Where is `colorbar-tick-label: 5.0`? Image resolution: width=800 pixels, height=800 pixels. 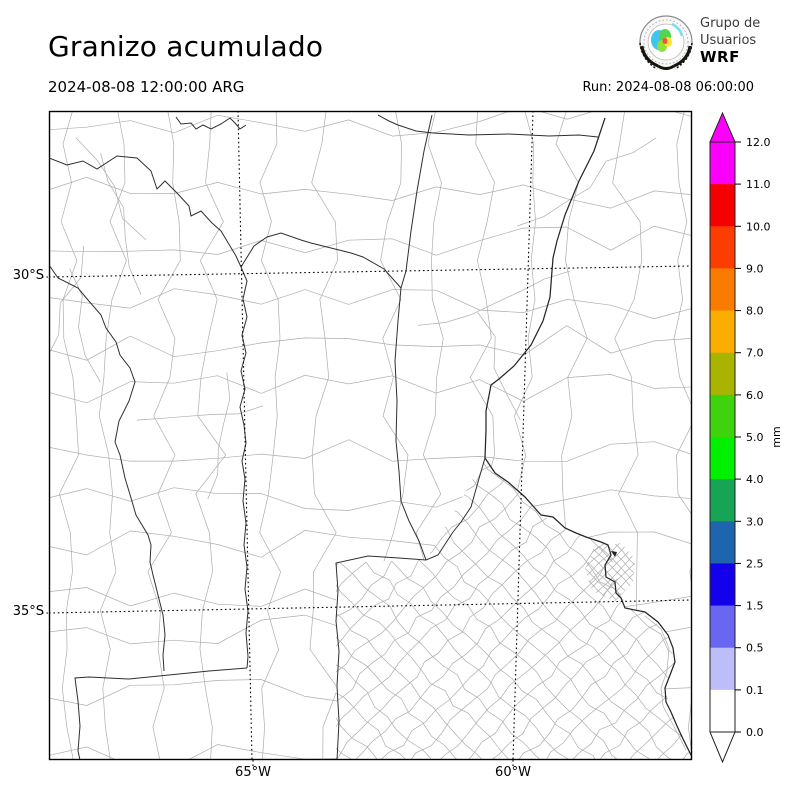 colorbar-tick-label: 5.0 is located at coordinates (755, 437).